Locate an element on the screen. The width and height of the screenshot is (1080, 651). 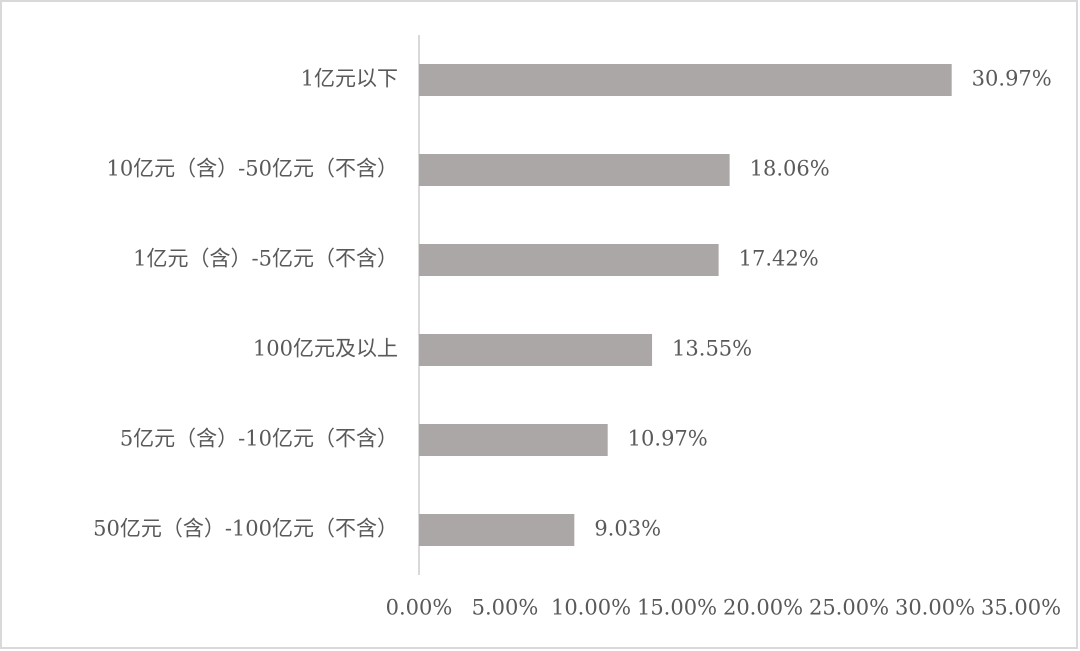
value-label: 18.06% is located at coordinates (790, 169).